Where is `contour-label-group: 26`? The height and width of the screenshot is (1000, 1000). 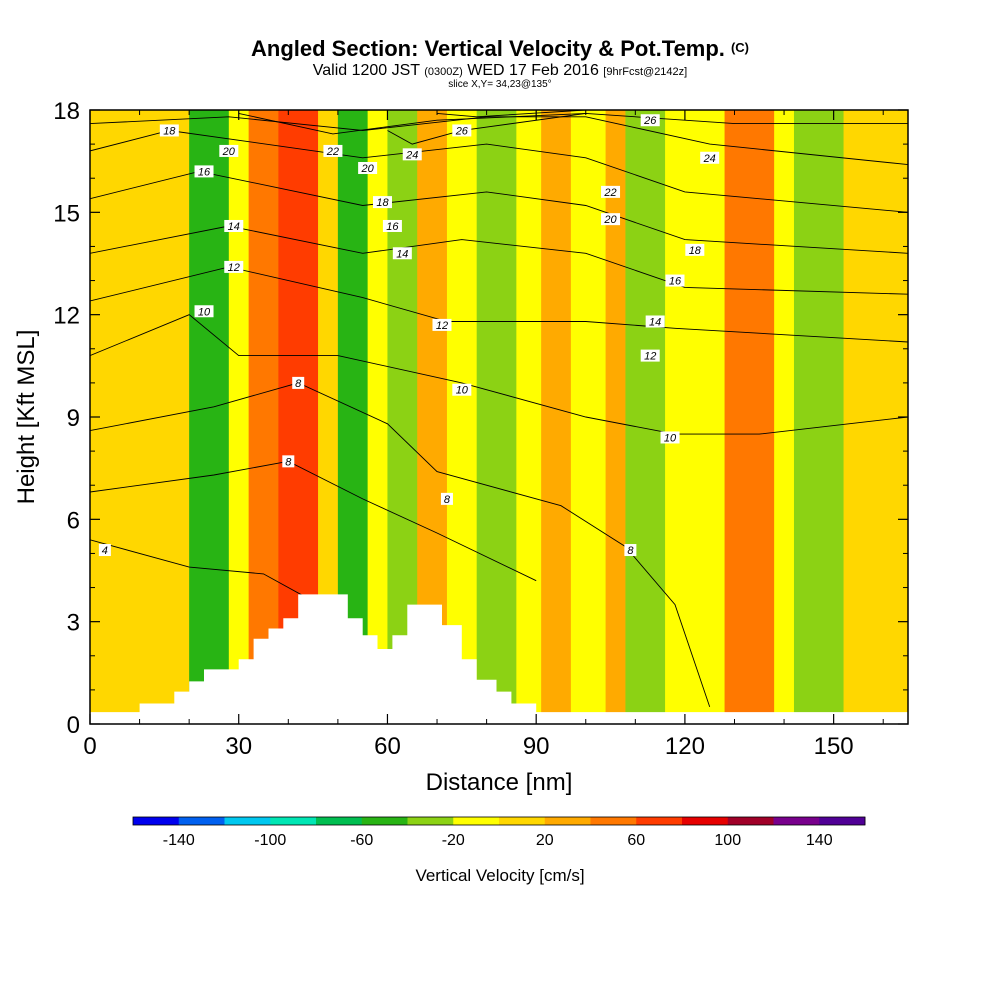 contour-label-group: 26 is located at coordinates (462, 130).